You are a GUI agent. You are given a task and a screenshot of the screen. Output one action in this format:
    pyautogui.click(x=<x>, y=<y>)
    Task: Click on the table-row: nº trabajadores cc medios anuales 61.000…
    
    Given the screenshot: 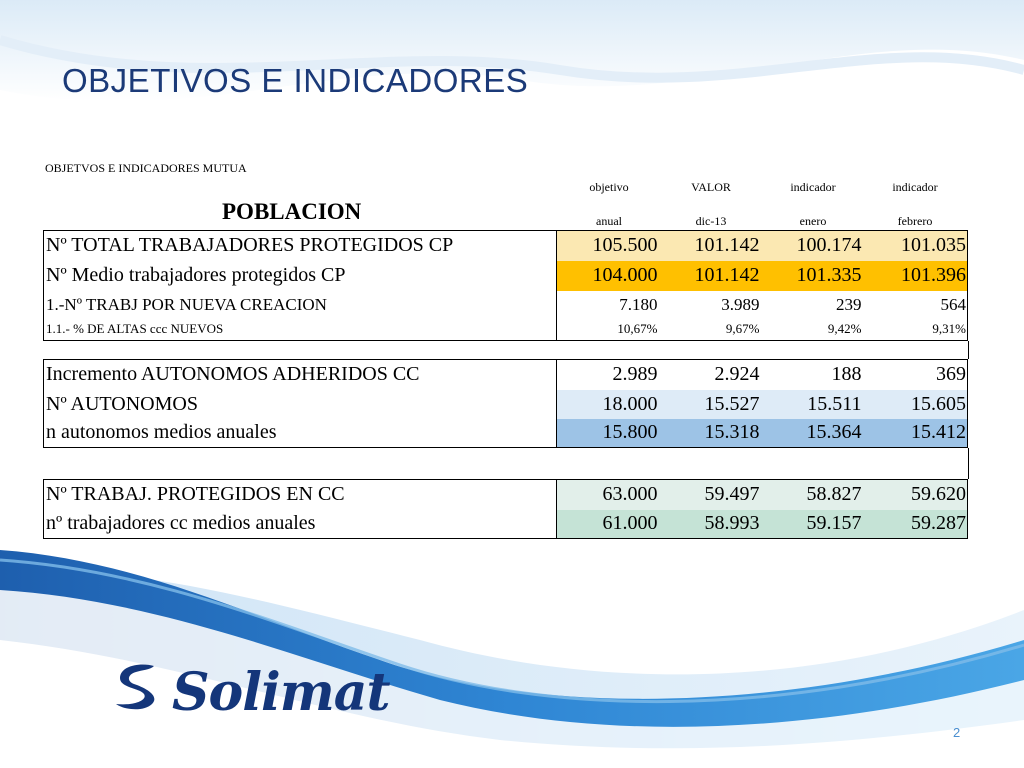 What is the action you would take?
    pyautogui.click(x=505, y=524)
    